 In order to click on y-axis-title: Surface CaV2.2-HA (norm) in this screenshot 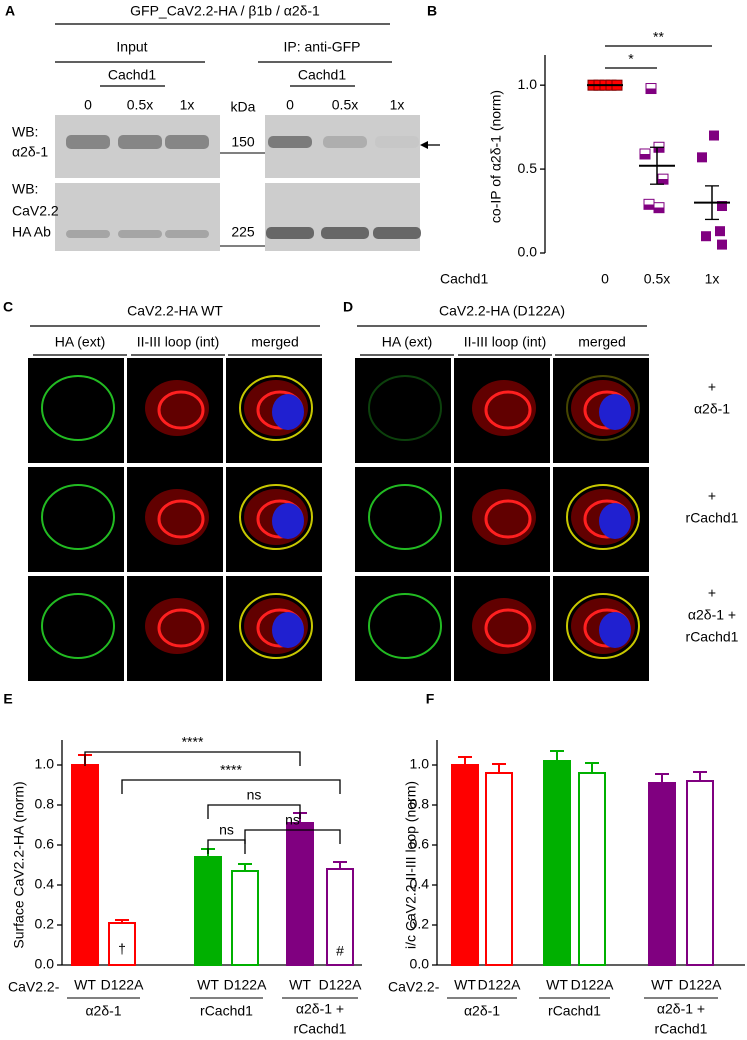, I will do `click(19, 864)`.